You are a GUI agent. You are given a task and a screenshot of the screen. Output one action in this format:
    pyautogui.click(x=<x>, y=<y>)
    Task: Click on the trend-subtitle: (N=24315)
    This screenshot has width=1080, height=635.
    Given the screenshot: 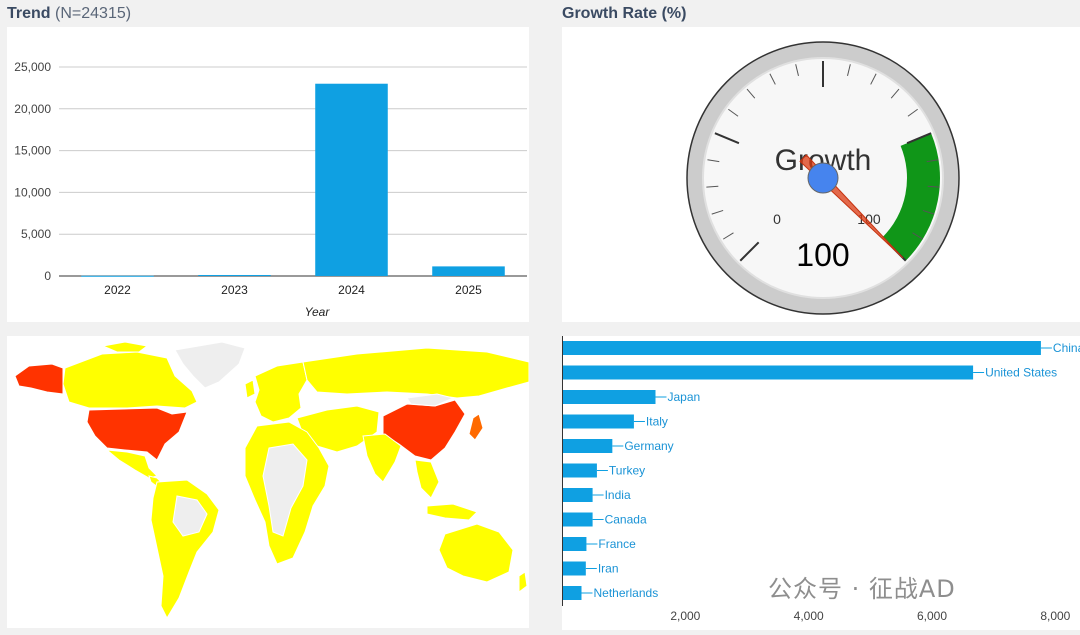 What is the action you would take?
    pyautogui.click(x=93, y=13)
    